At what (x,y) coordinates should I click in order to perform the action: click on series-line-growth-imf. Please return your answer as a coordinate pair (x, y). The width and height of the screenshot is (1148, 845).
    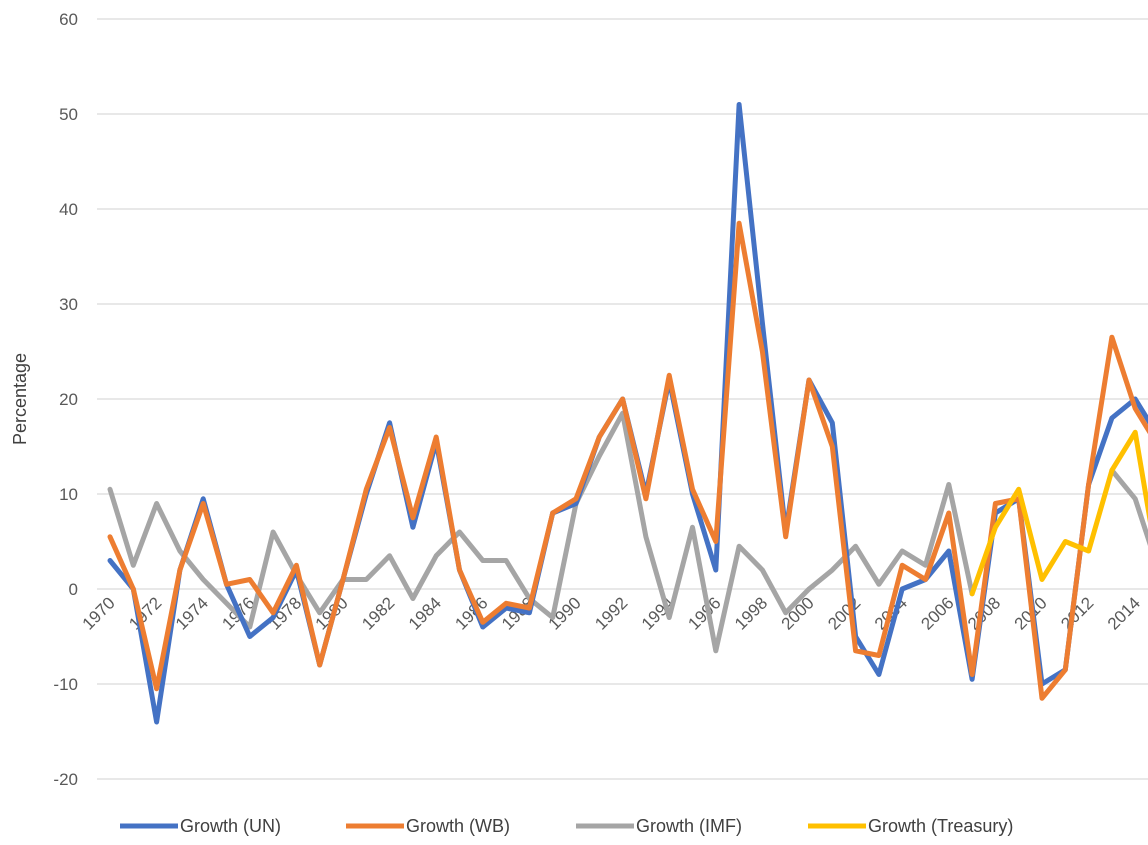
    Looking at the image, I should click on (1128, 506).